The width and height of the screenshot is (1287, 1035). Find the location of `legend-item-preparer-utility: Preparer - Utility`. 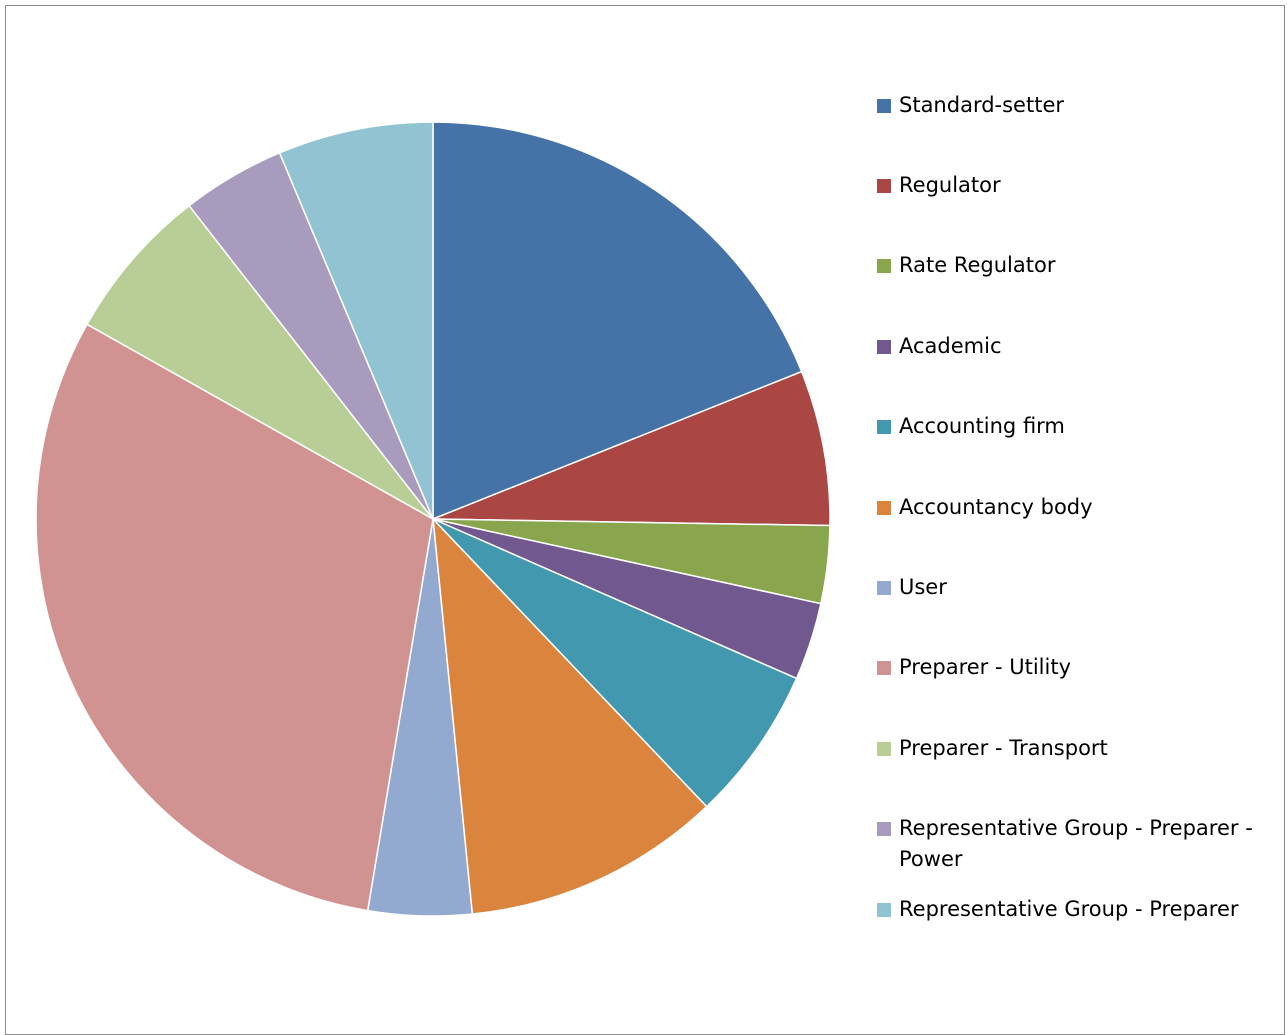

legend-item-preparer-utility: Preparer - Utility is located at coordinates (1073, 667).